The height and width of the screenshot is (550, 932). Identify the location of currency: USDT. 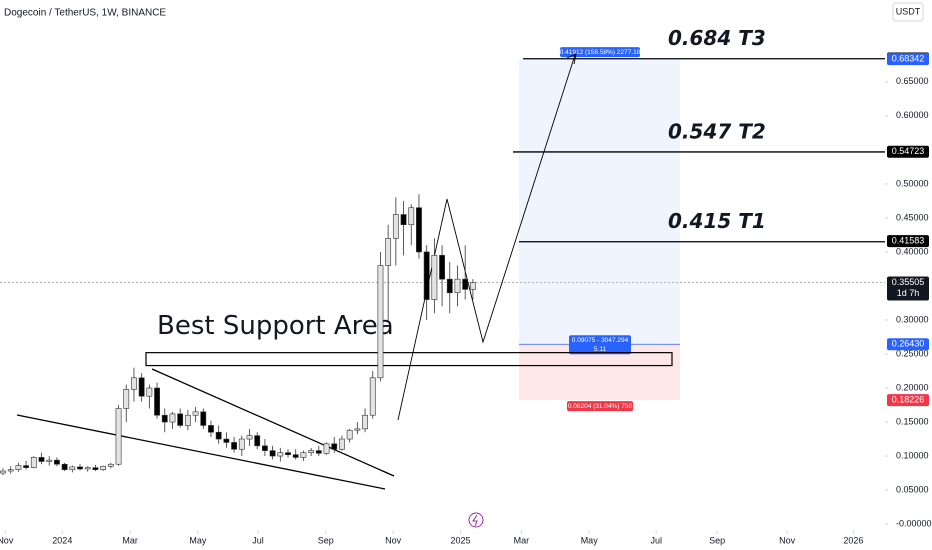
(908, 11).